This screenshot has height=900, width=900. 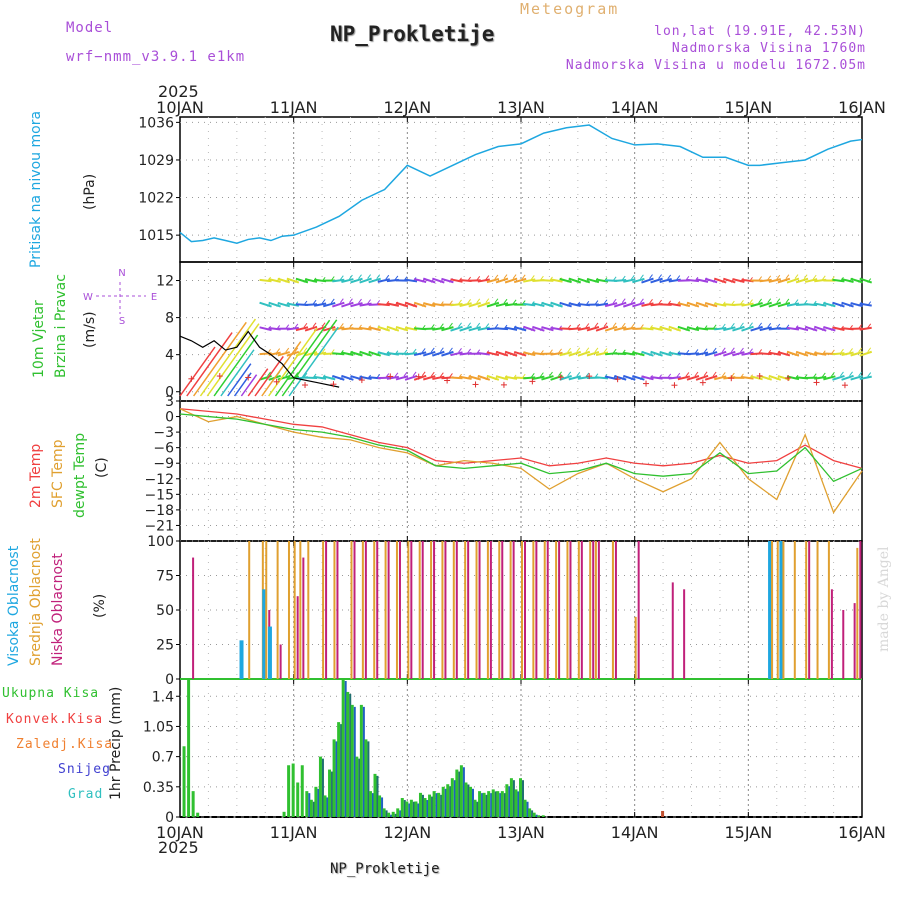 What do you see at coordinates (169, 319) in the screenshot?
I see `y-tick-label: 8` at bounding box center [169, 319].